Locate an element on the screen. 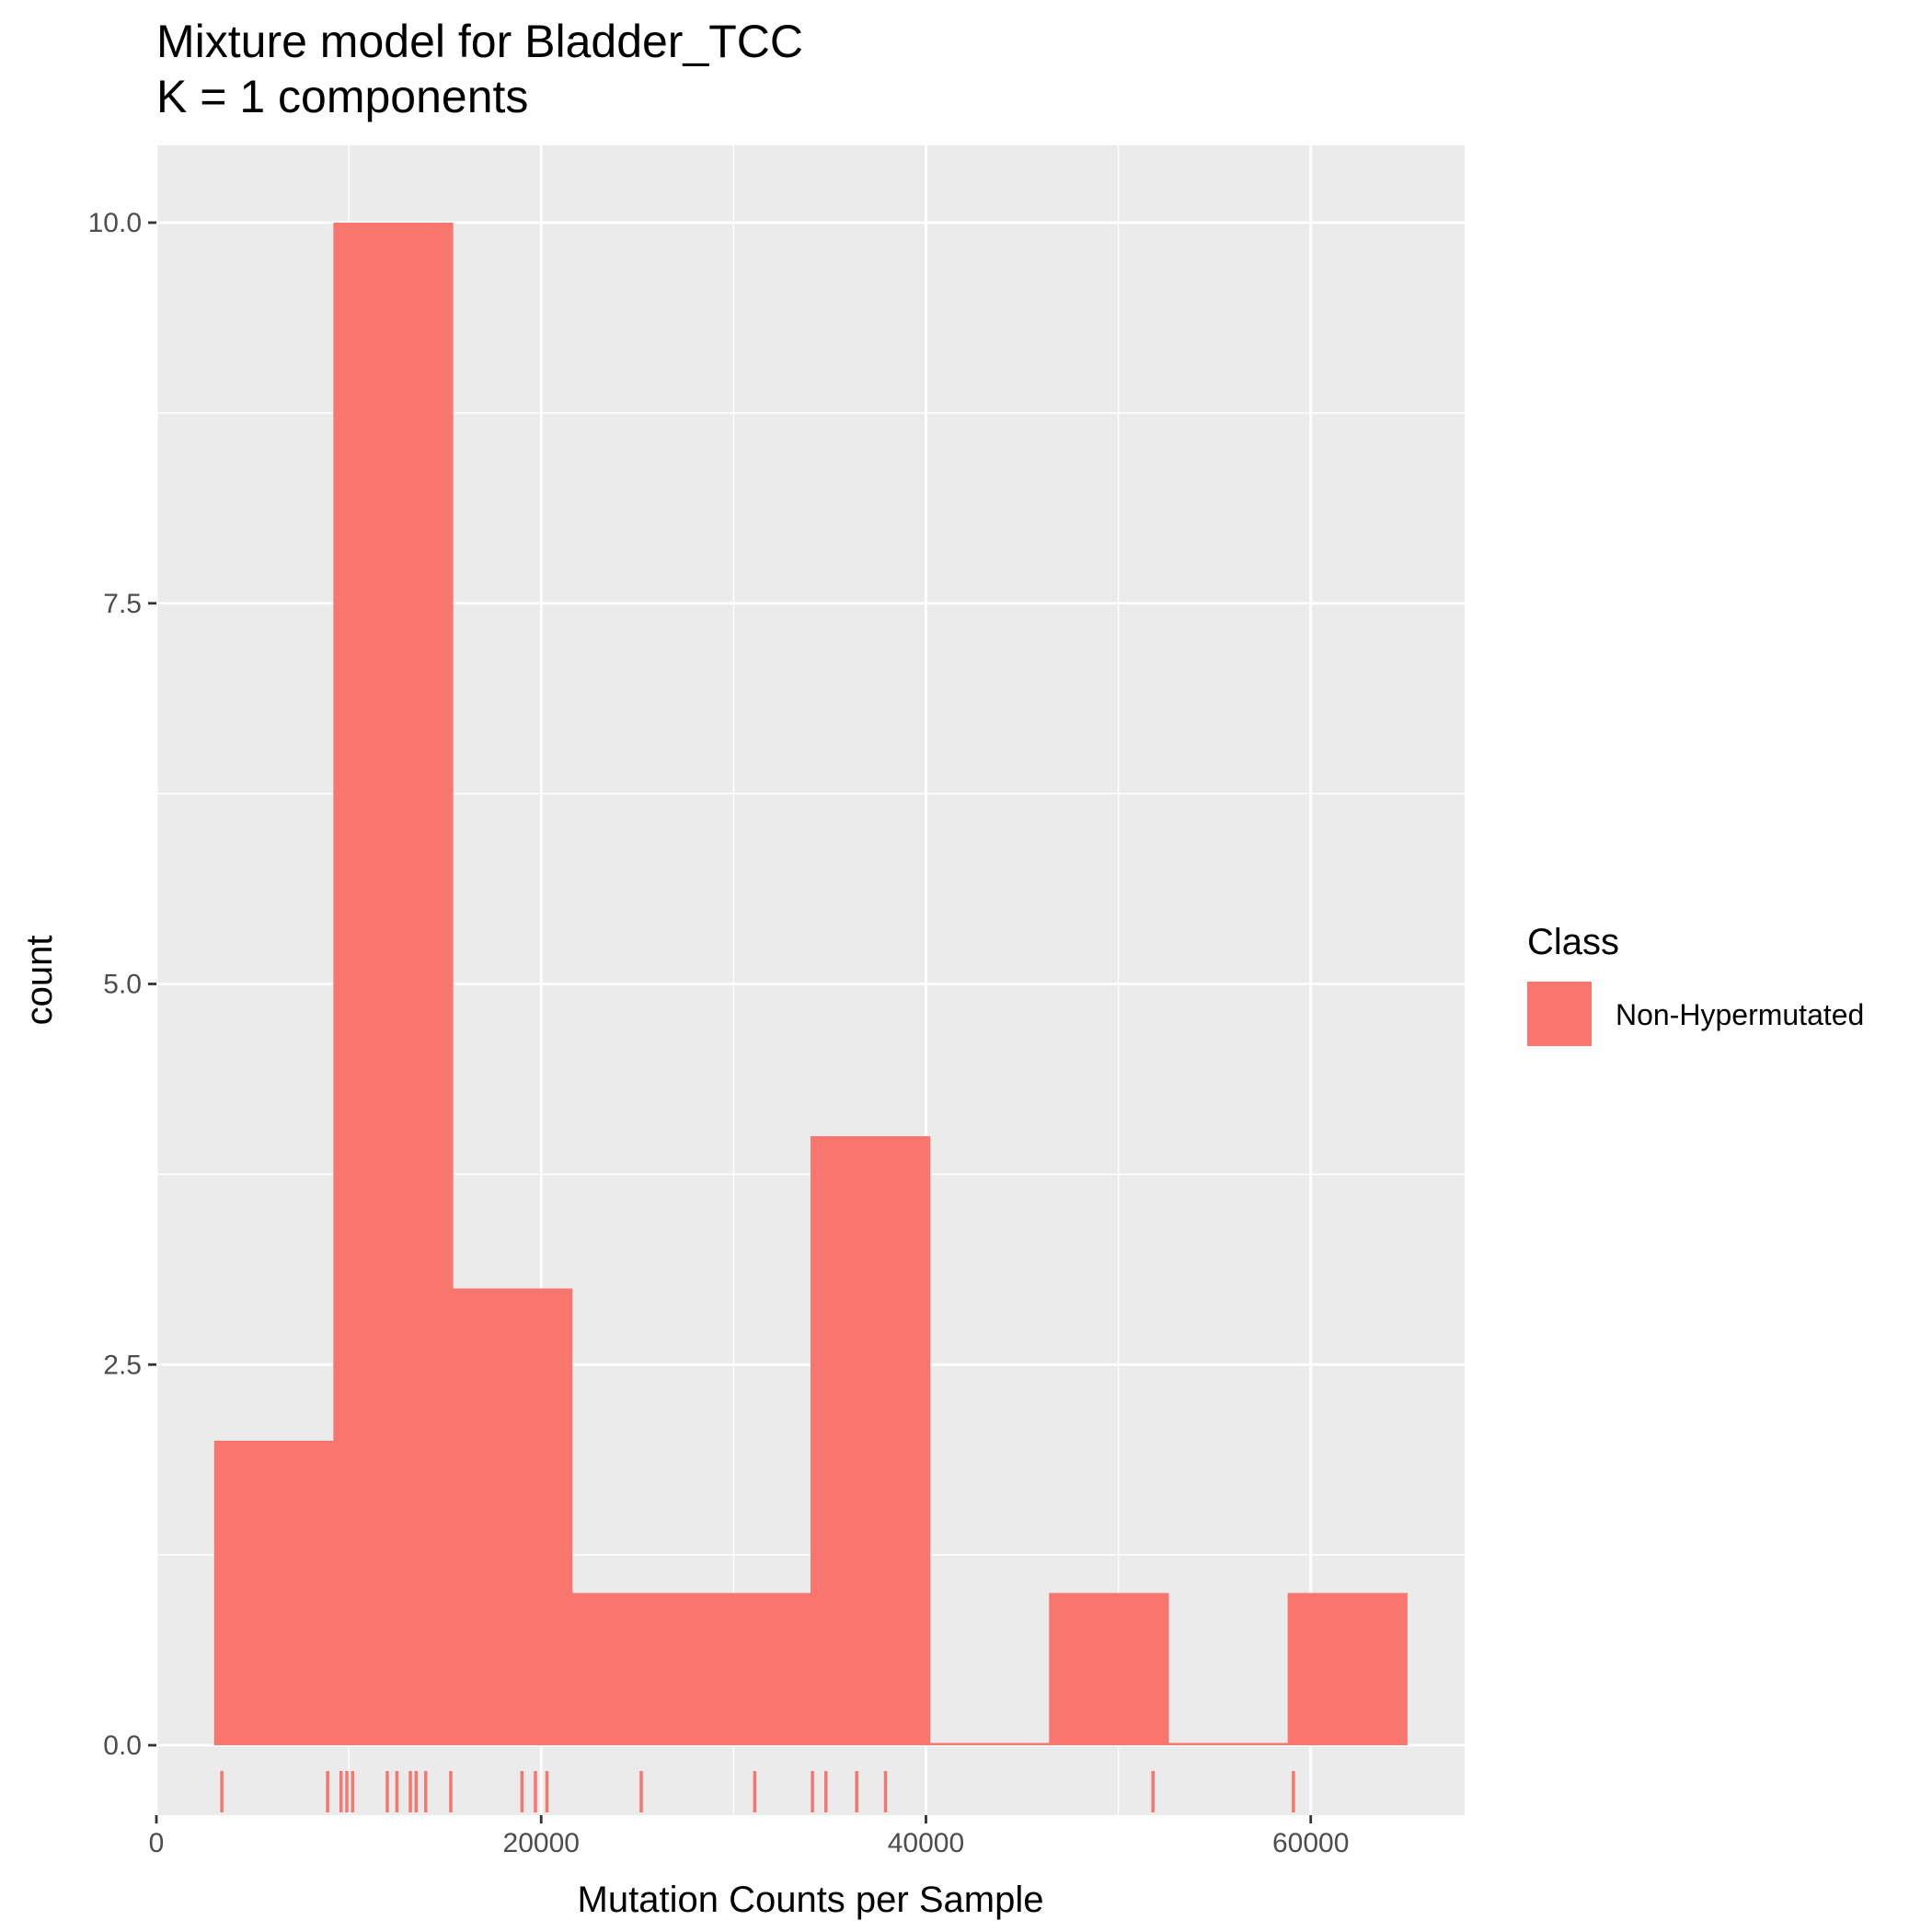  x-tick-label: 40000 is located at coordinates (926, 1843).